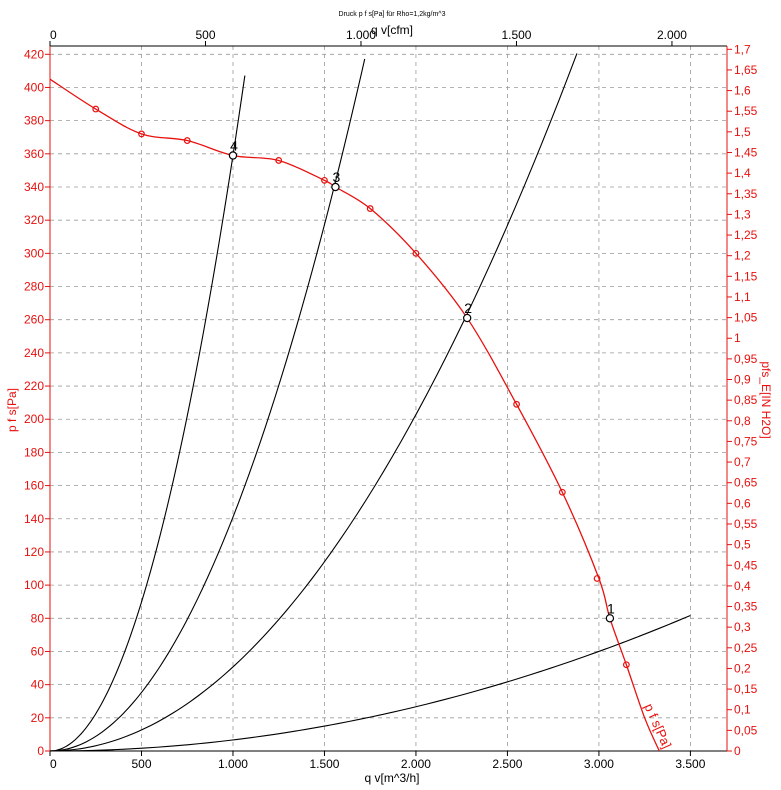  I want to click on x-tick-label: 2.000, so click(416, 764).